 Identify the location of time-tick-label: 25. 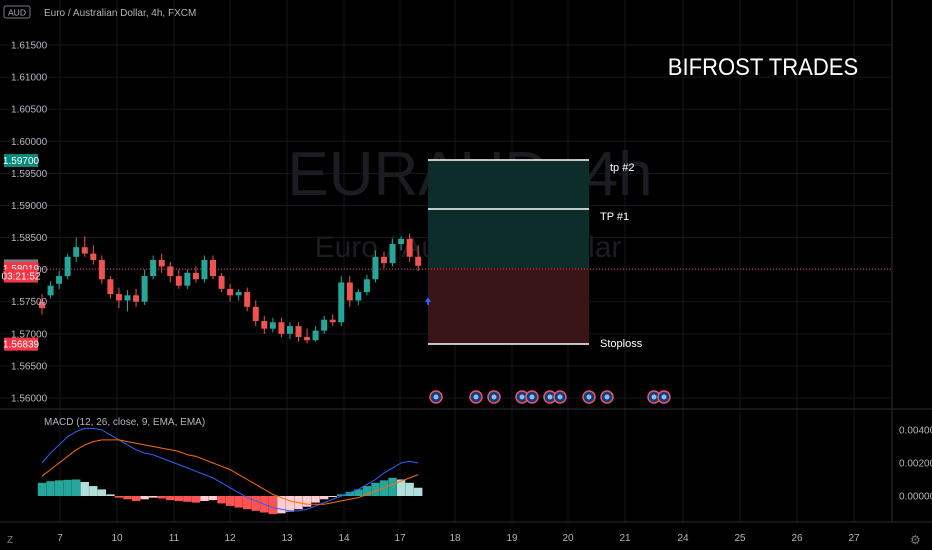
(740, 538).